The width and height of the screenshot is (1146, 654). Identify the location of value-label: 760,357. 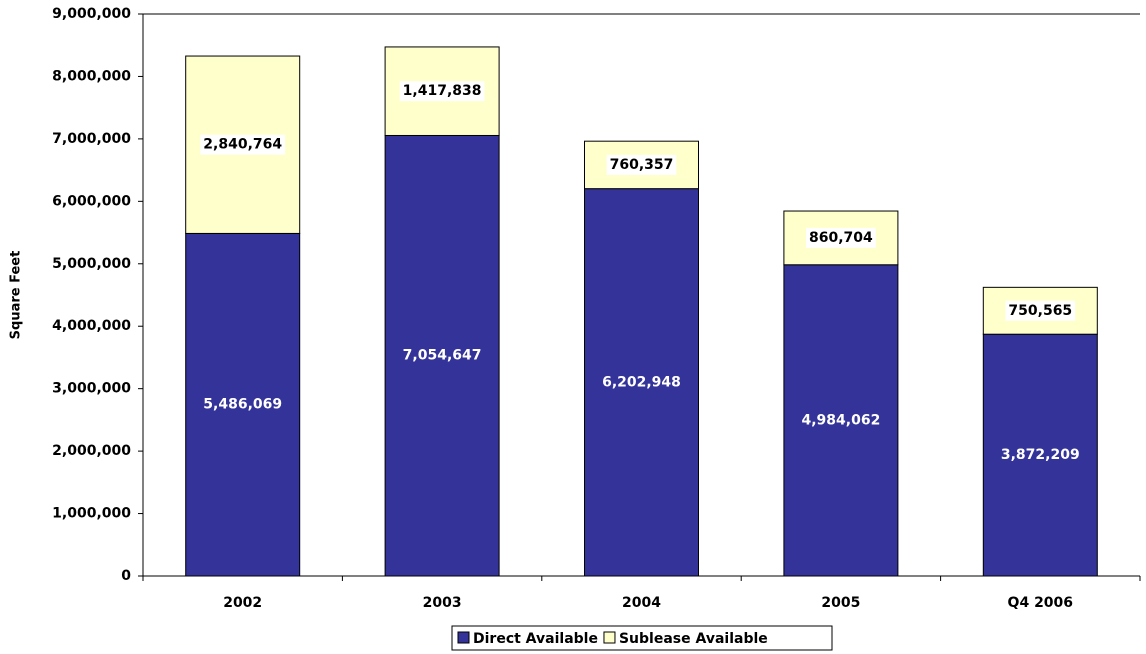
(642, 165).